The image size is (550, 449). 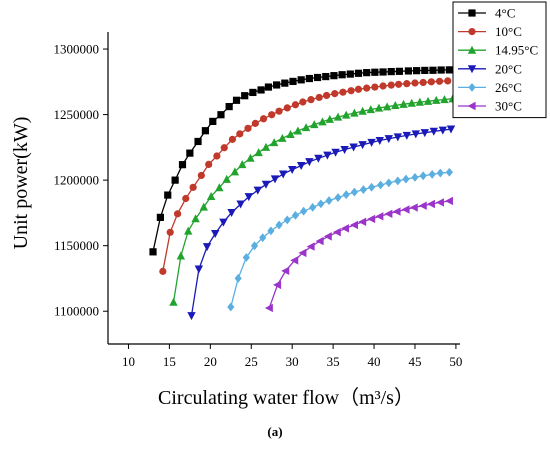 I want to click on legend-item-1: 10°C, so click(x=490, y=31).